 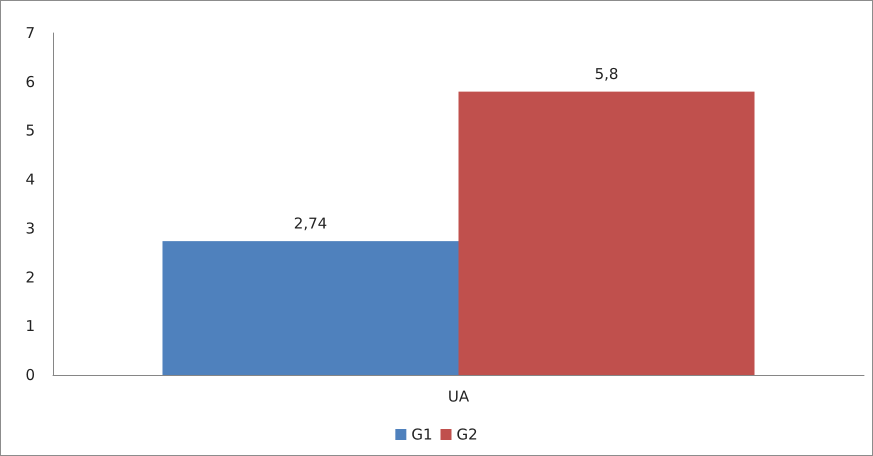 What do you see at coordinates (30, 375) in the screenshot?
I see `y-tick-label: 0` at bounding box center [30, 375].